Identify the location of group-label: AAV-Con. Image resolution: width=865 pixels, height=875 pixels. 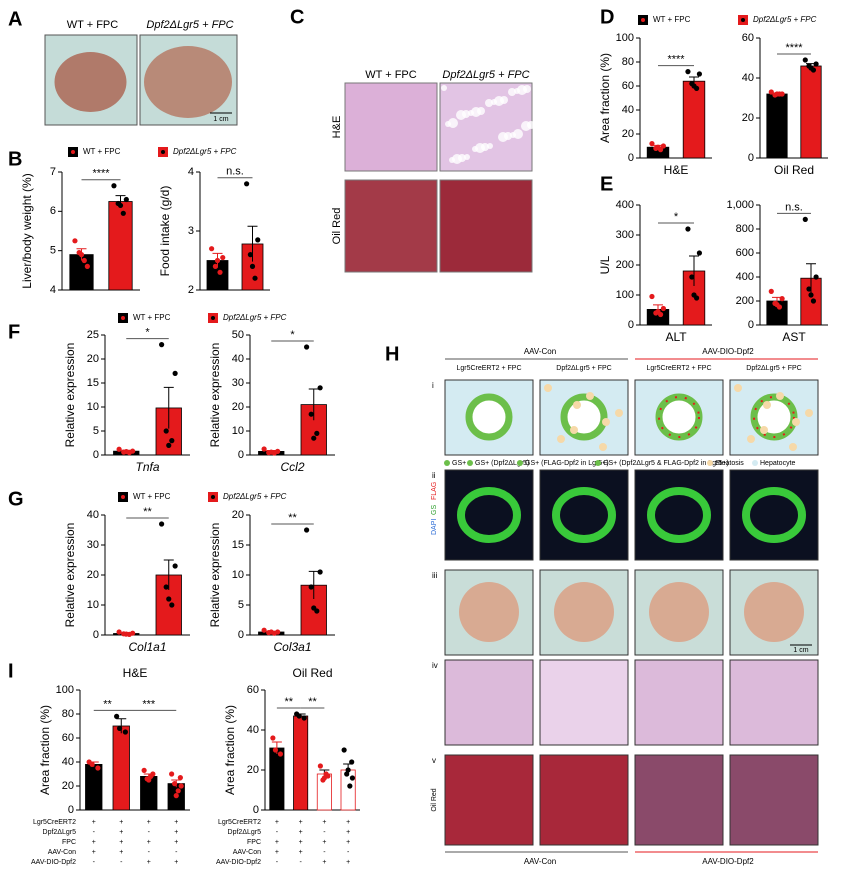
(540, 861).